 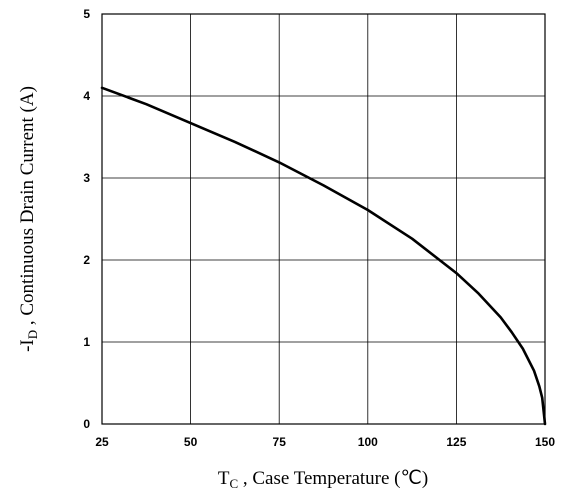 What do you see at coordinates (323, 479) in the screenshot?
I see `x-axis-title: TC , Case Temperature (℃)` at bounding box center [323, 479].